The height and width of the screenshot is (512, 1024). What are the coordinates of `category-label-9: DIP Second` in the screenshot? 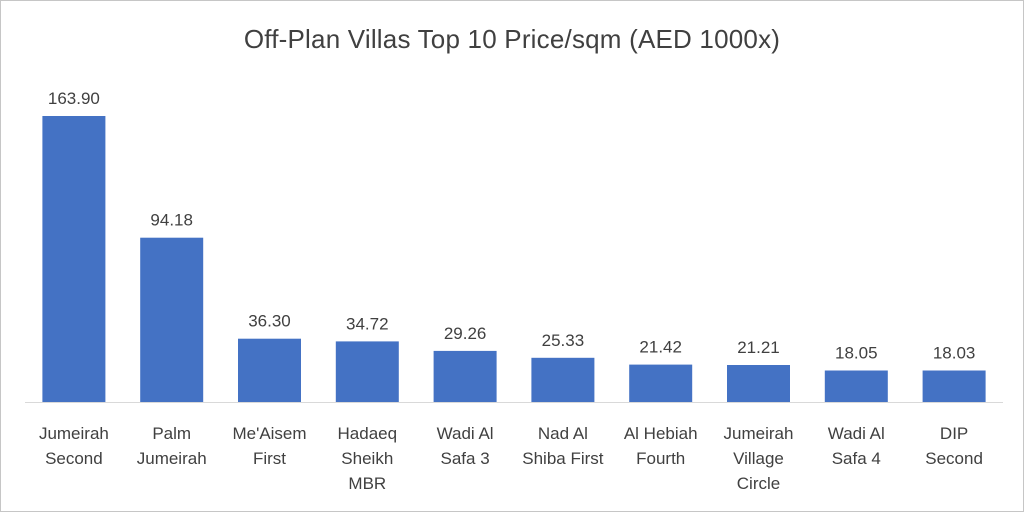 It's located at (954, 446).